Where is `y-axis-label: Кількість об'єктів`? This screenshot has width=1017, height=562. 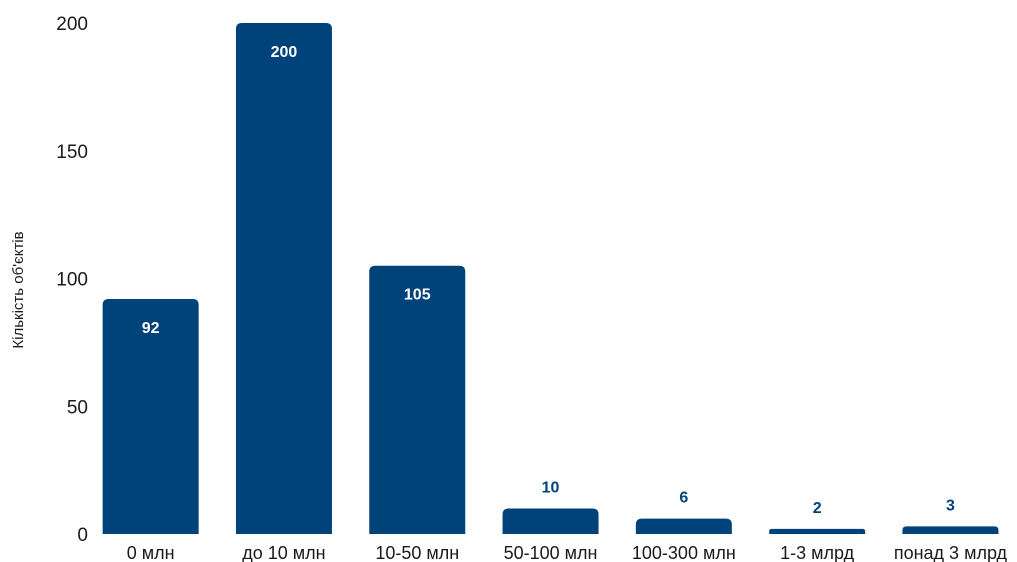 y-axis-label: Кількість об'єктів is located at coordinates (18, 289).